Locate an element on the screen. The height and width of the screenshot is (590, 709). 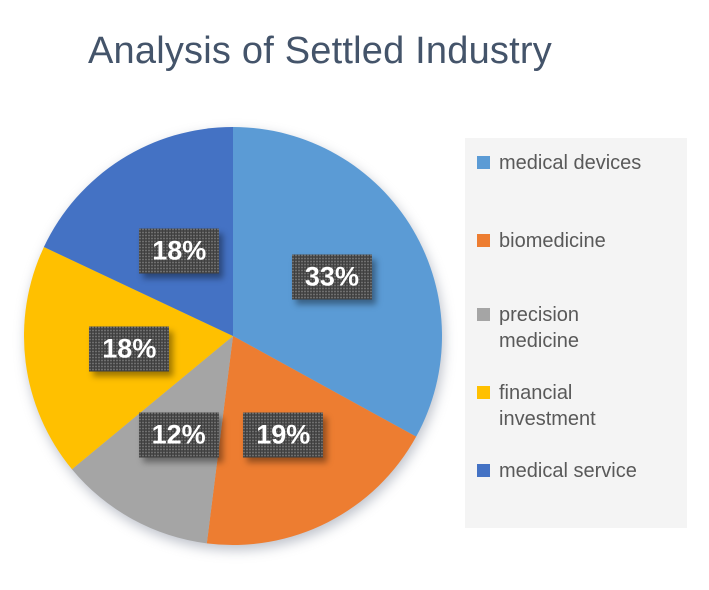
legend-item-label: biomedicine is located at coordinates (552, 241).